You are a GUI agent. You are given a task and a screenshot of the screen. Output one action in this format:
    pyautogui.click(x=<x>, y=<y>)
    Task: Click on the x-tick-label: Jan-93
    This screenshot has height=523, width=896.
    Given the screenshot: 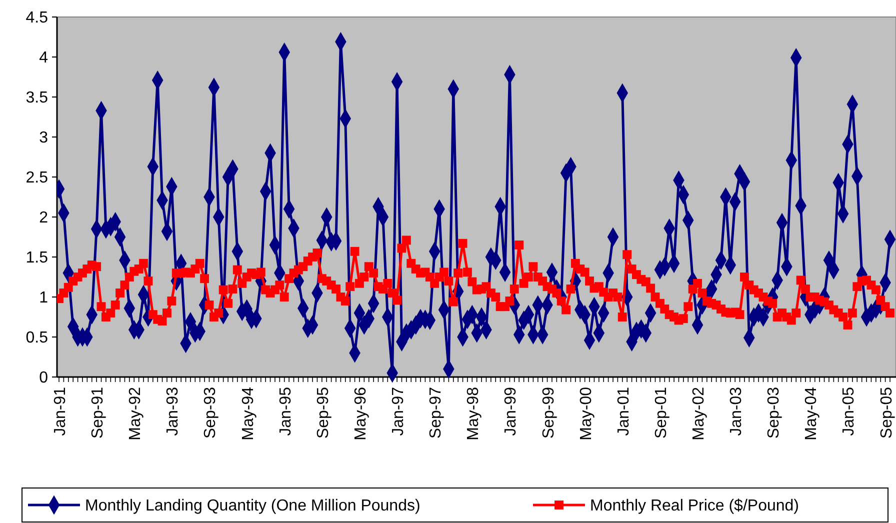 What is the action you would take?
    pyautogui.click(x=173, y=411)
    